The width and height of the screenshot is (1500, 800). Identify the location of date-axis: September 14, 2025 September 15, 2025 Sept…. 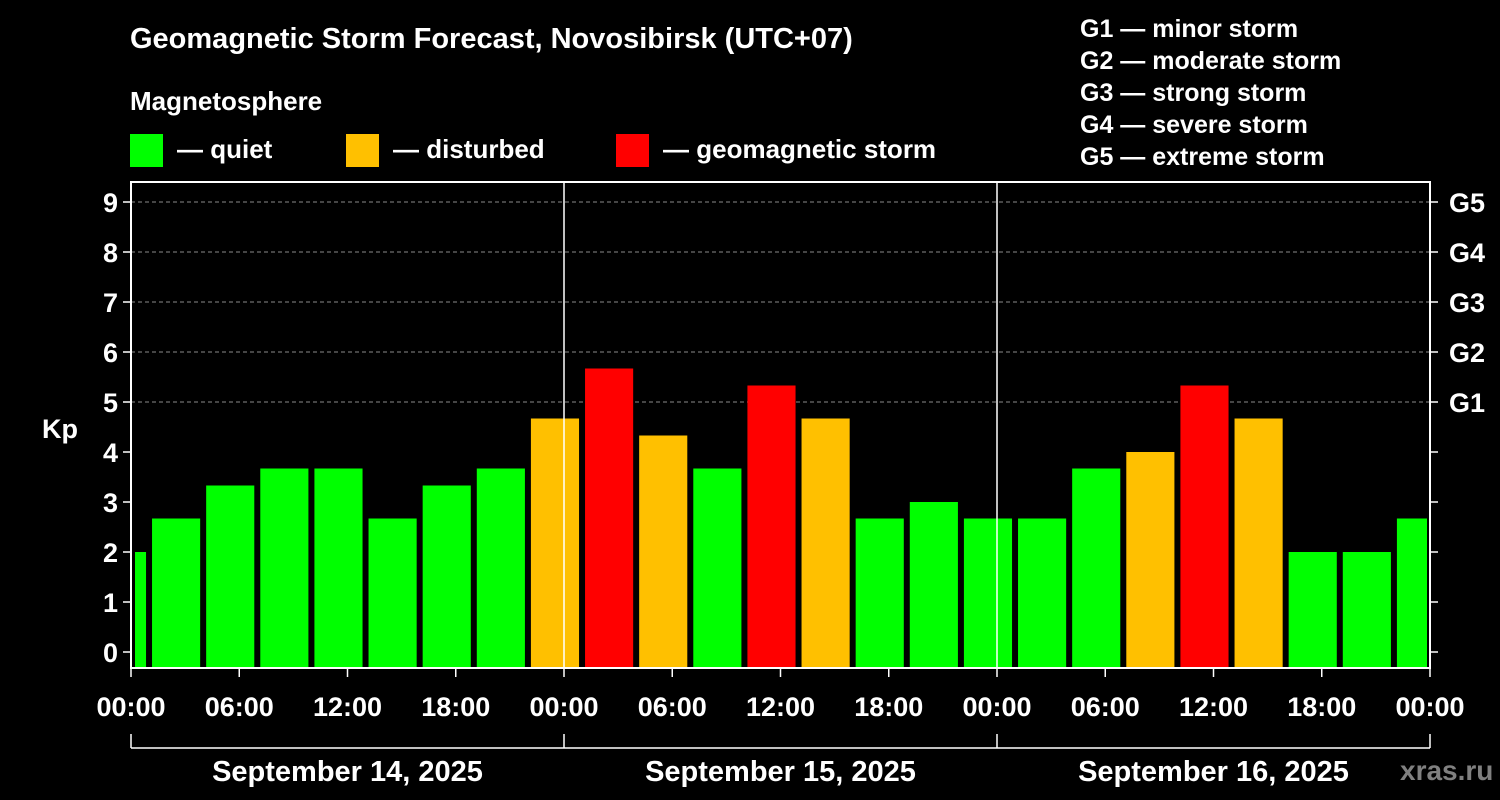
(780, 761).